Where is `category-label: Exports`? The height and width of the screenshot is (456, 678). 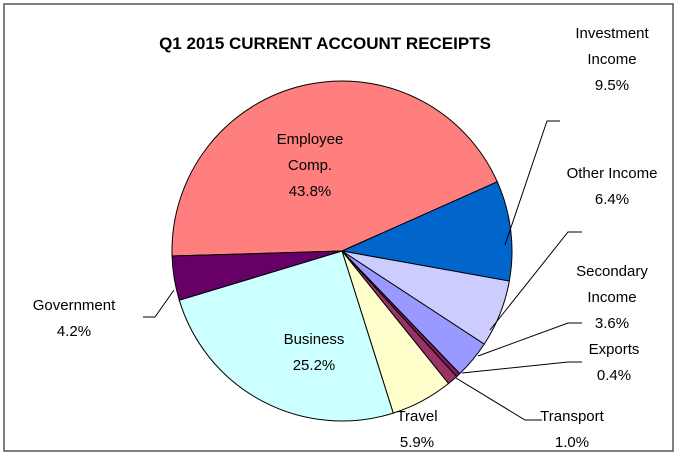 category-label: Exports is located at coordinates (614, 349).